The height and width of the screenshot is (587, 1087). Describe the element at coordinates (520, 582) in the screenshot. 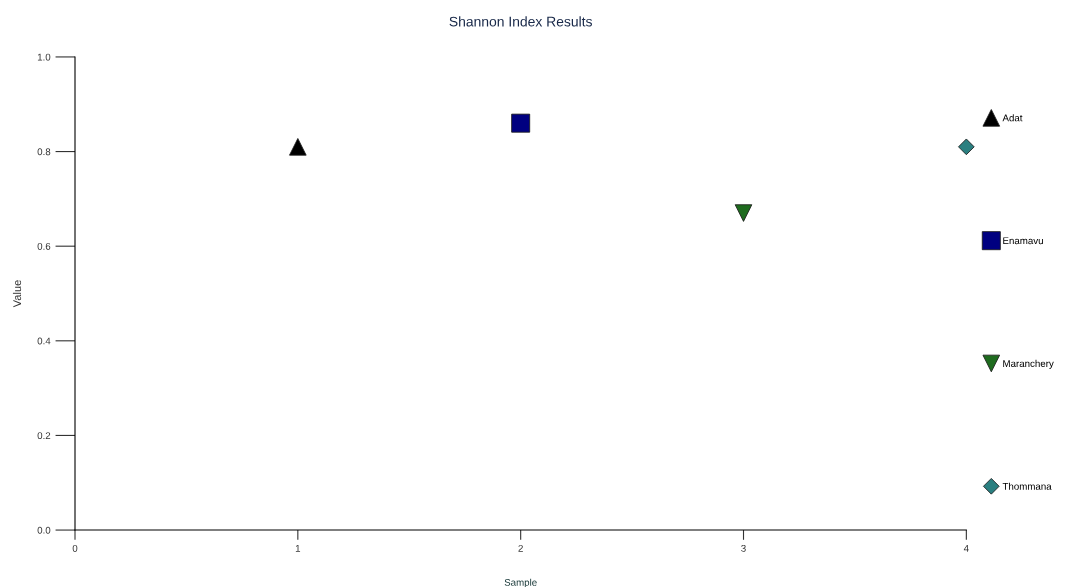

I see `x-axis-title: Sample` at that location.